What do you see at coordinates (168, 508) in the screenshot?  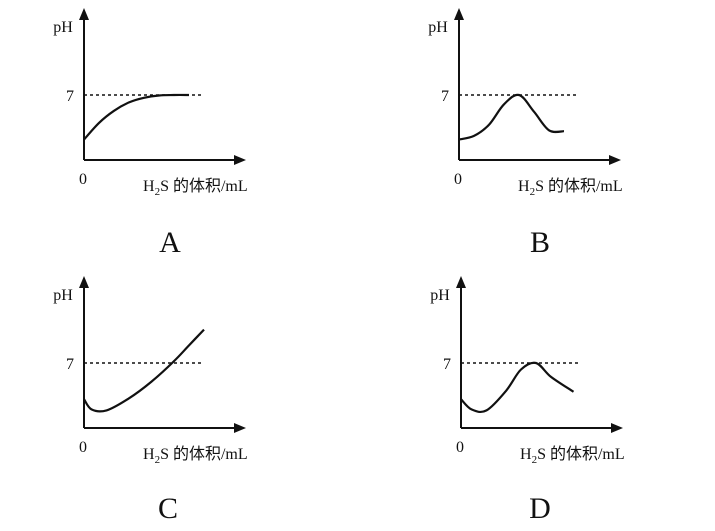 I see `option-letter: C` at bounding box center [168, 508].